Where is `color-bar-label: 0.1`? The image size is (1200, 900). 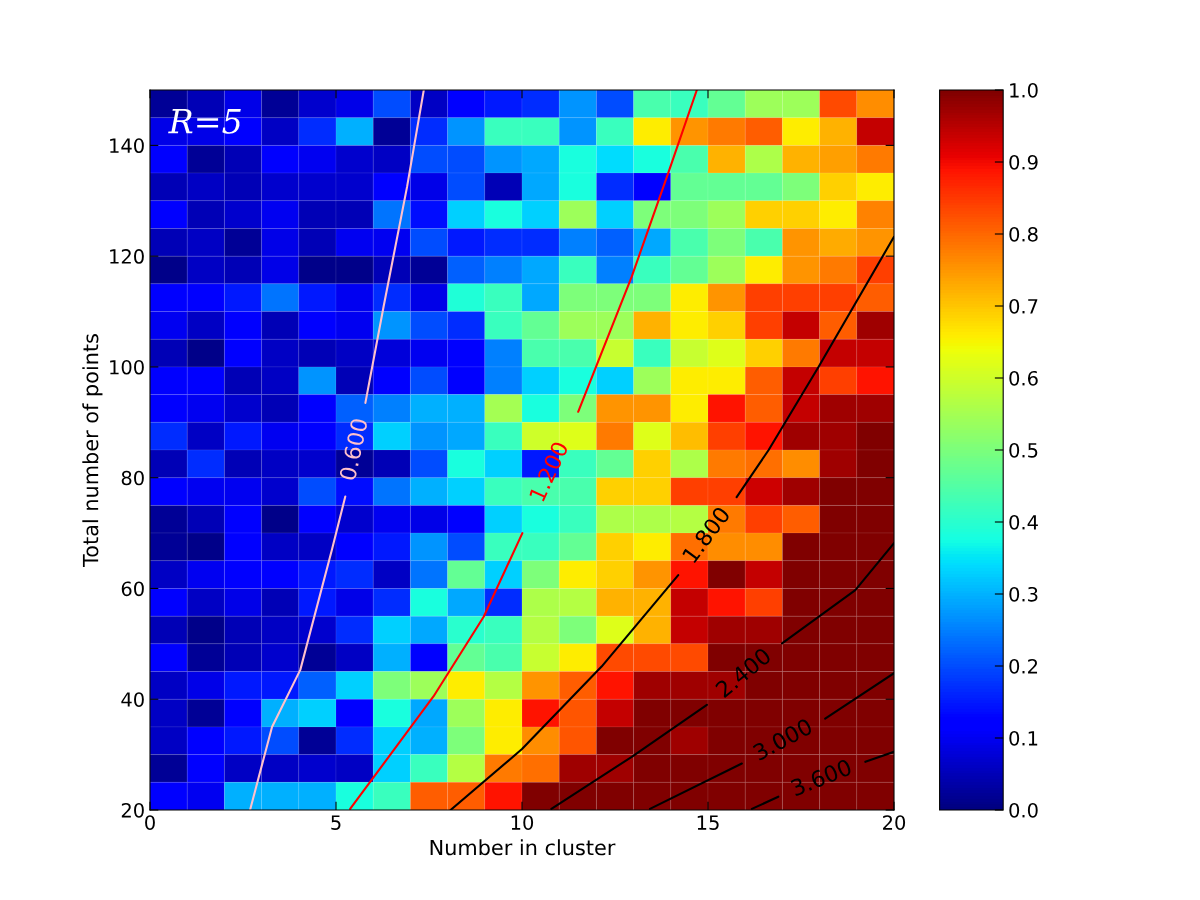
color-bar-label: 0.1 is located at coordinates (1023, 738).